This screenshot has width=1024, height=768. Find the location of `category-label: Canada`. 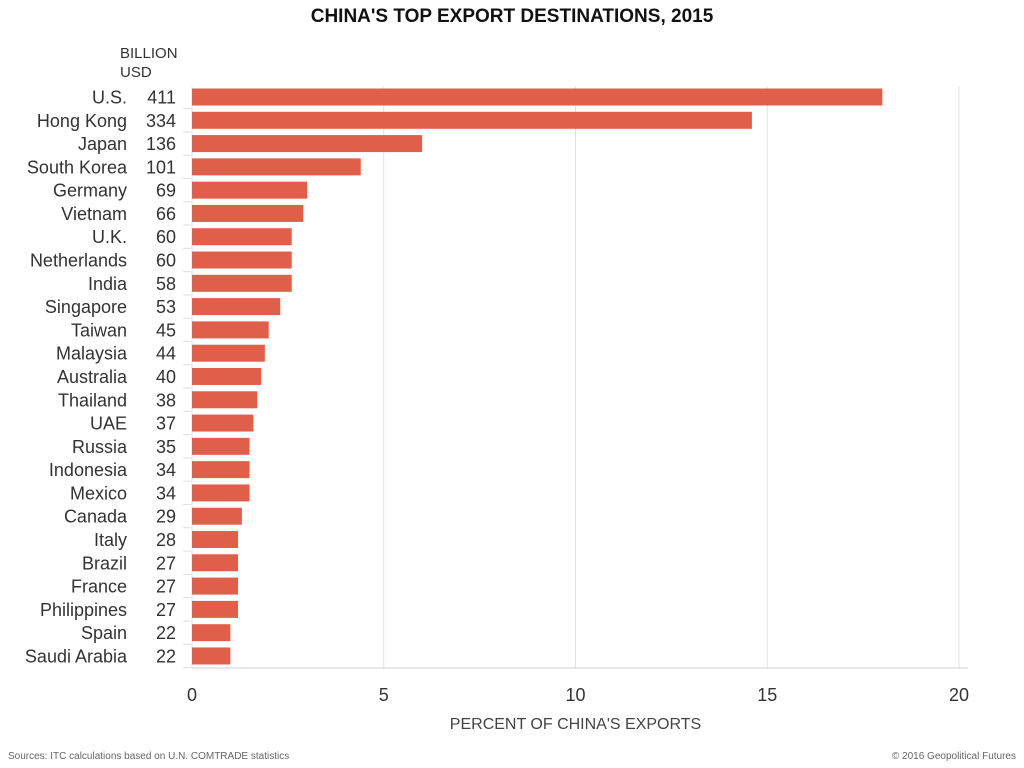

category-label: Canada is located at coordinates (96, 517).